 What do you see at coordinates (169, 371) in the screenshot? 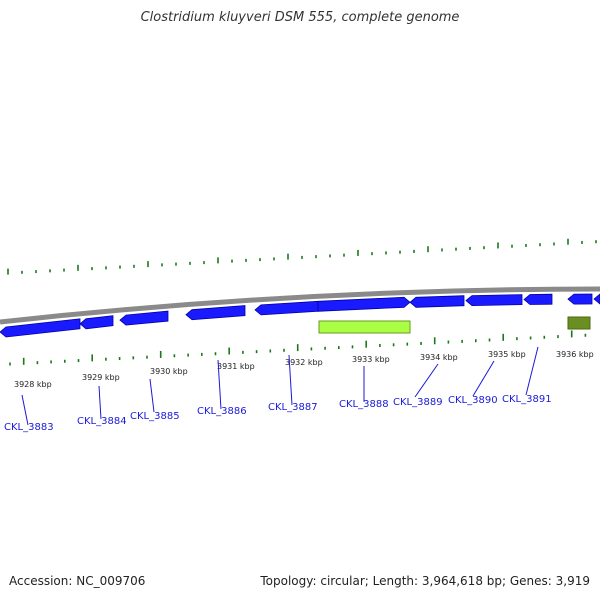
I see `kbp-label: 3930 kbp` at bounding box center [169, 371].